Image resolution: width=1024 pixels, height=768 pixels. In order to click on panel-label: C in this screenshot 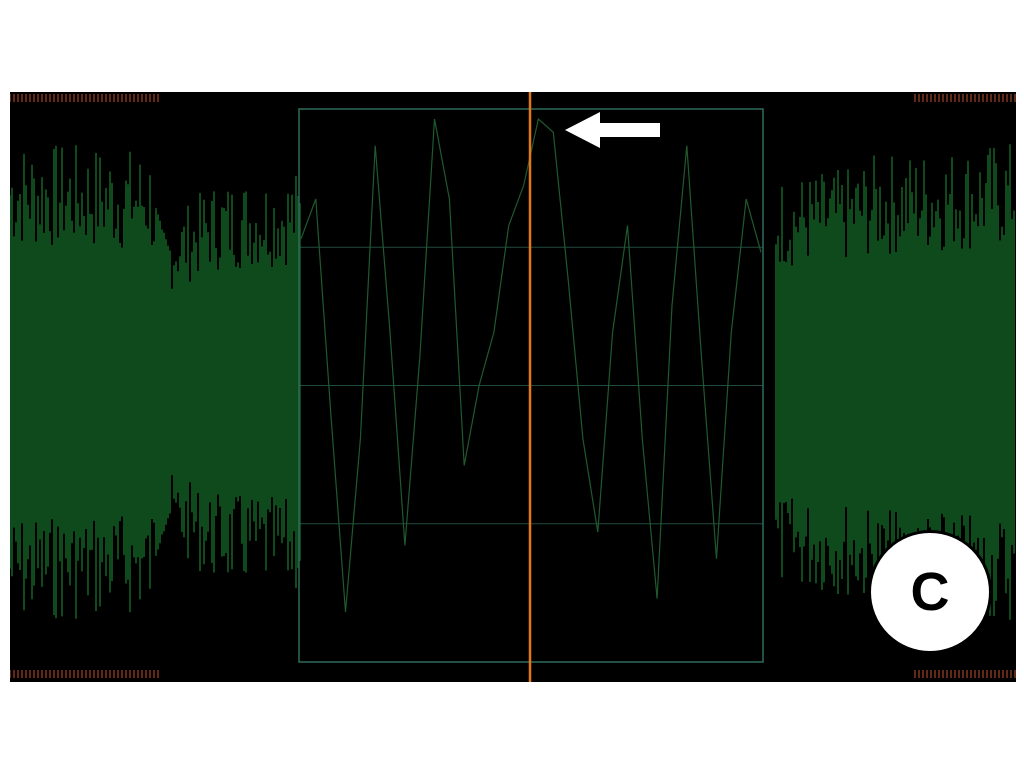, I will do `click(930, 592)`.